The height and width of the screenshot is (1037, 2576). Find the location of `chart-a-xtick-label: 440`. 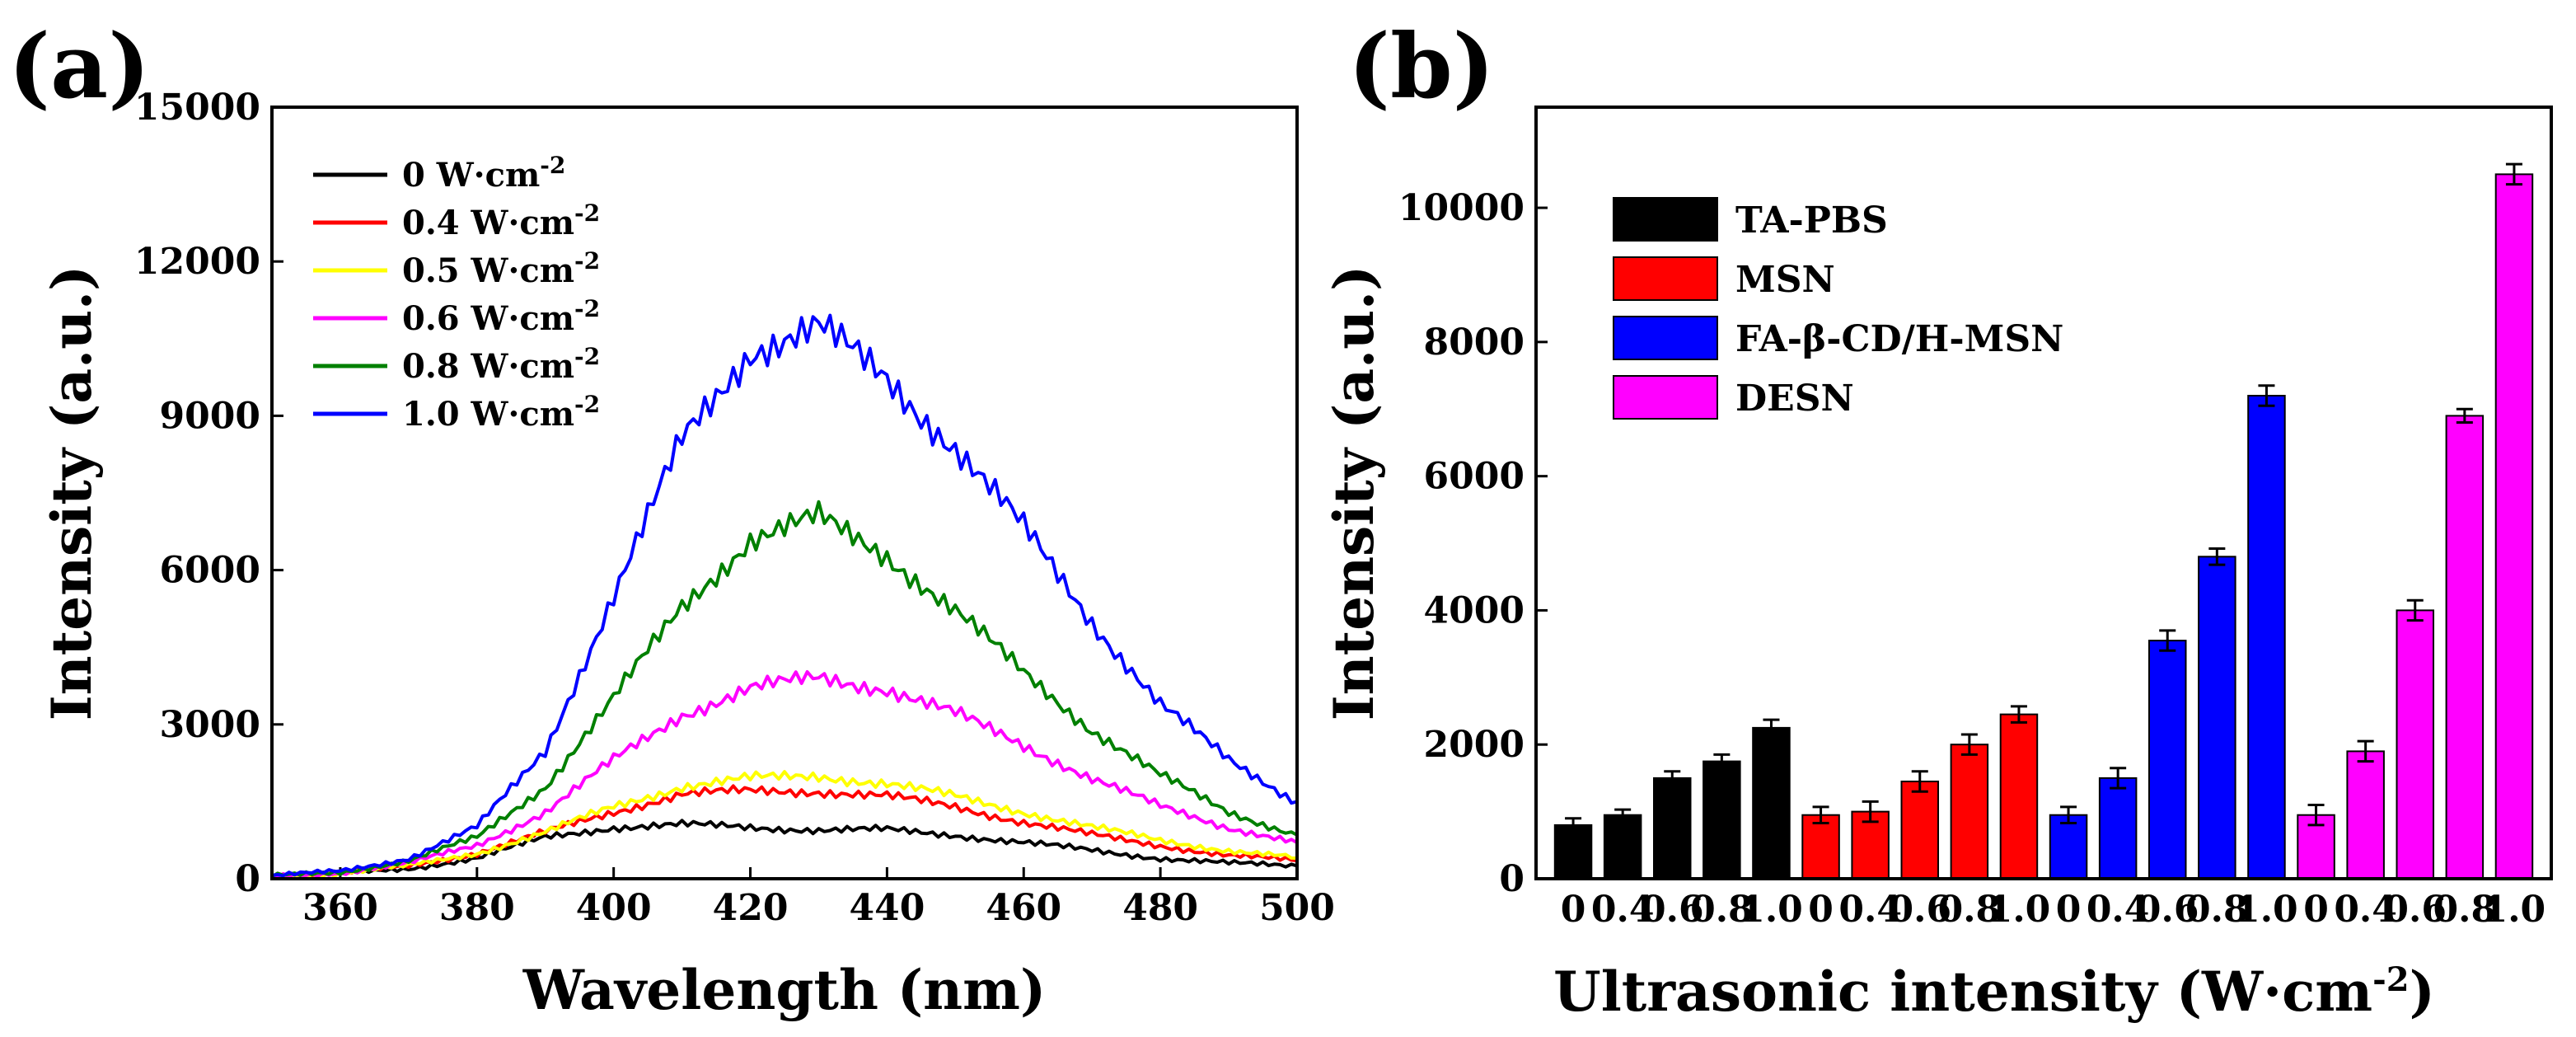

chart-a-xtick-label: 440 is located at coordinates (887, 908).